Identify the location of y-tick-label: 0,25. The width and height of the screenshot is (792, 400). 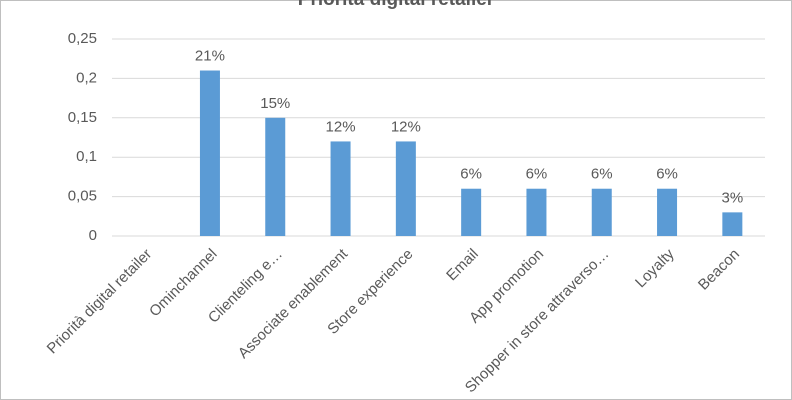
(82, 38).